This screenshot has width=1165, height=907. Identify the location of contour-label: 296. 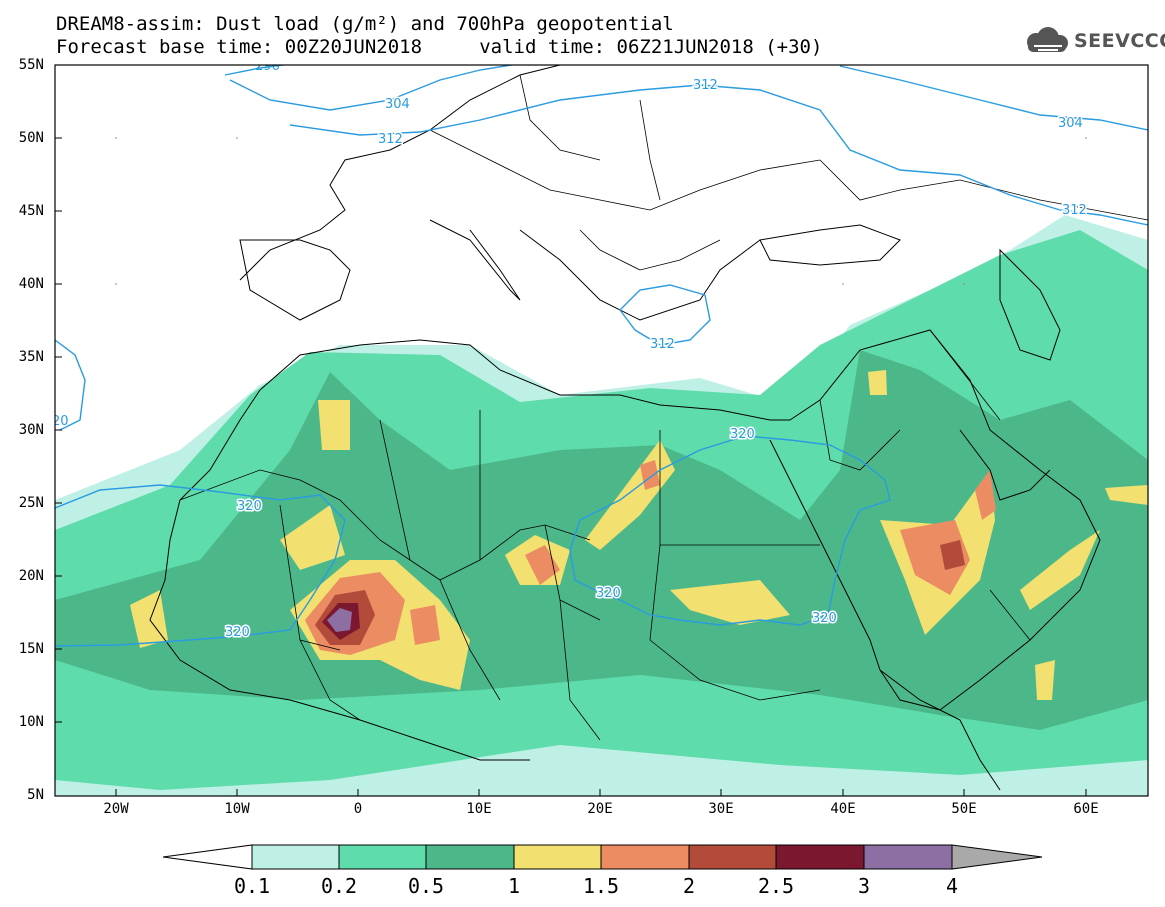
(267, 66).